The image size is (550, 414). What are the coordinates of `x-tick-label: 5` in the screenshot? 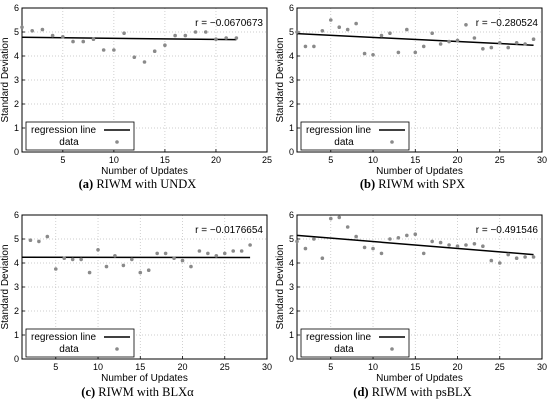 It's located at (330, 160).